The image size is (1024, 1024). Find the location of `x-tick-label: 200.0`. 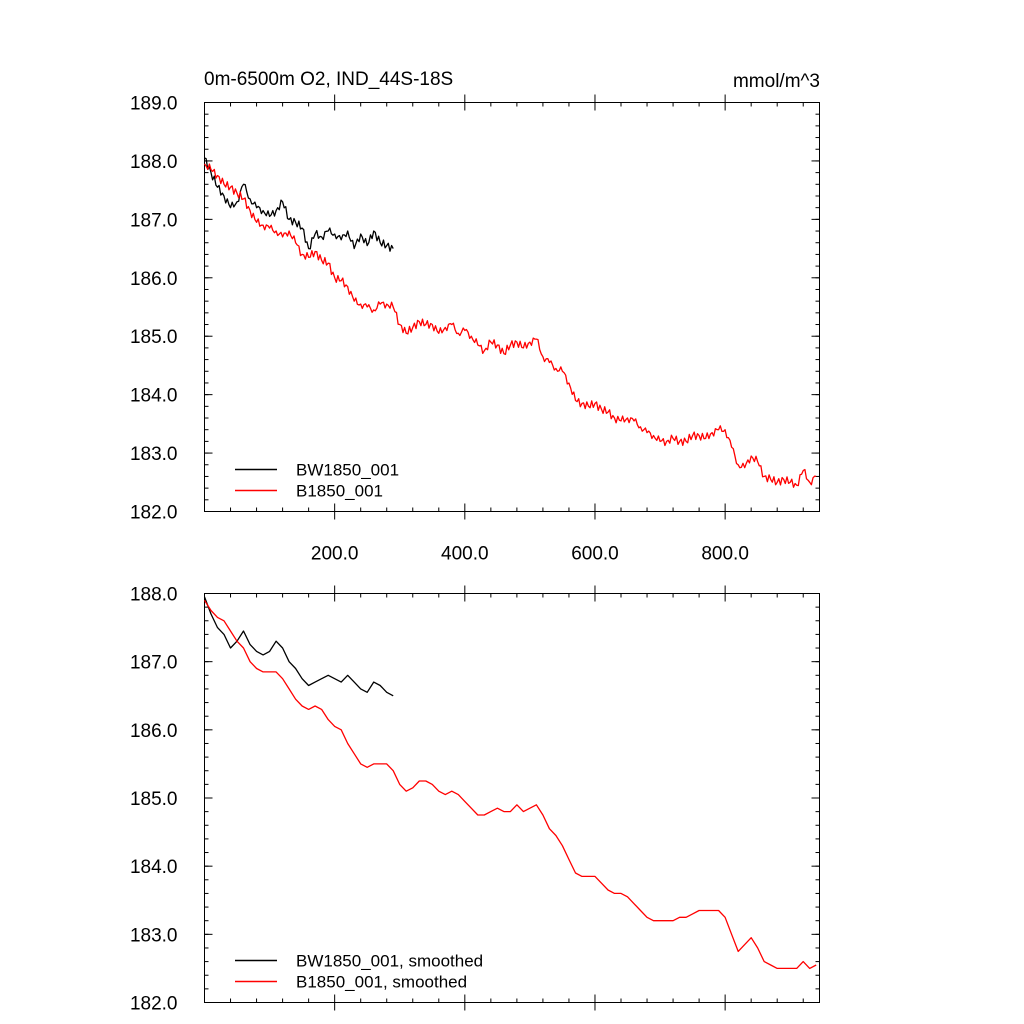

x-tick-label: 200.0 is located at coordinates (335, 554).